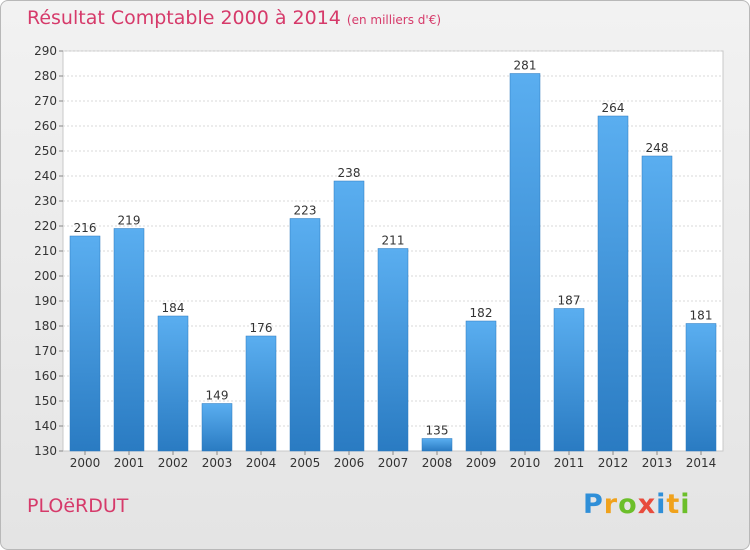 This screenshot has height=550, width=750. Describe the element at coordinates (45, 126) in the screenshot. I see `y-tick-label: 260` at that location.